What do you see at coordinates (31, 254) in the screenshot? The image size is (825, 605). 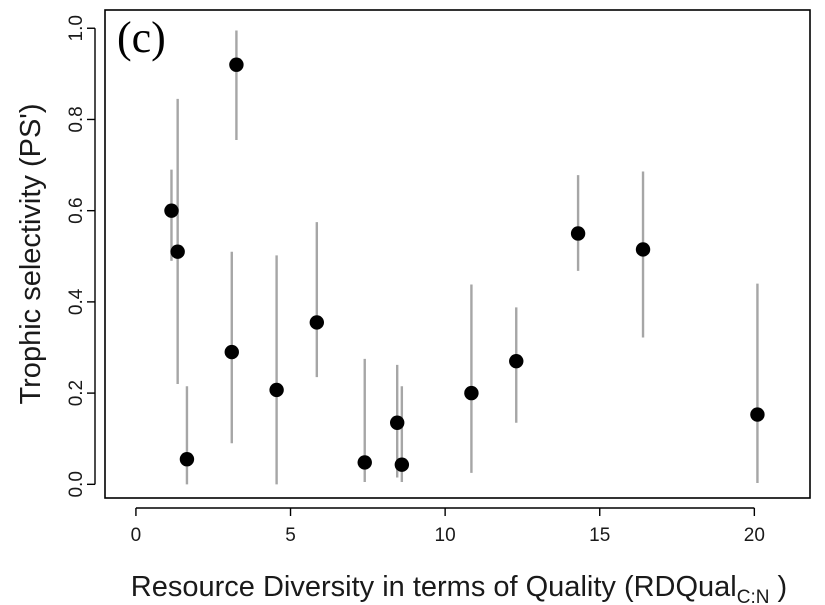 I see `y-axis-title: Trophic selectivity (PS')` at bounding box center [31, 254].